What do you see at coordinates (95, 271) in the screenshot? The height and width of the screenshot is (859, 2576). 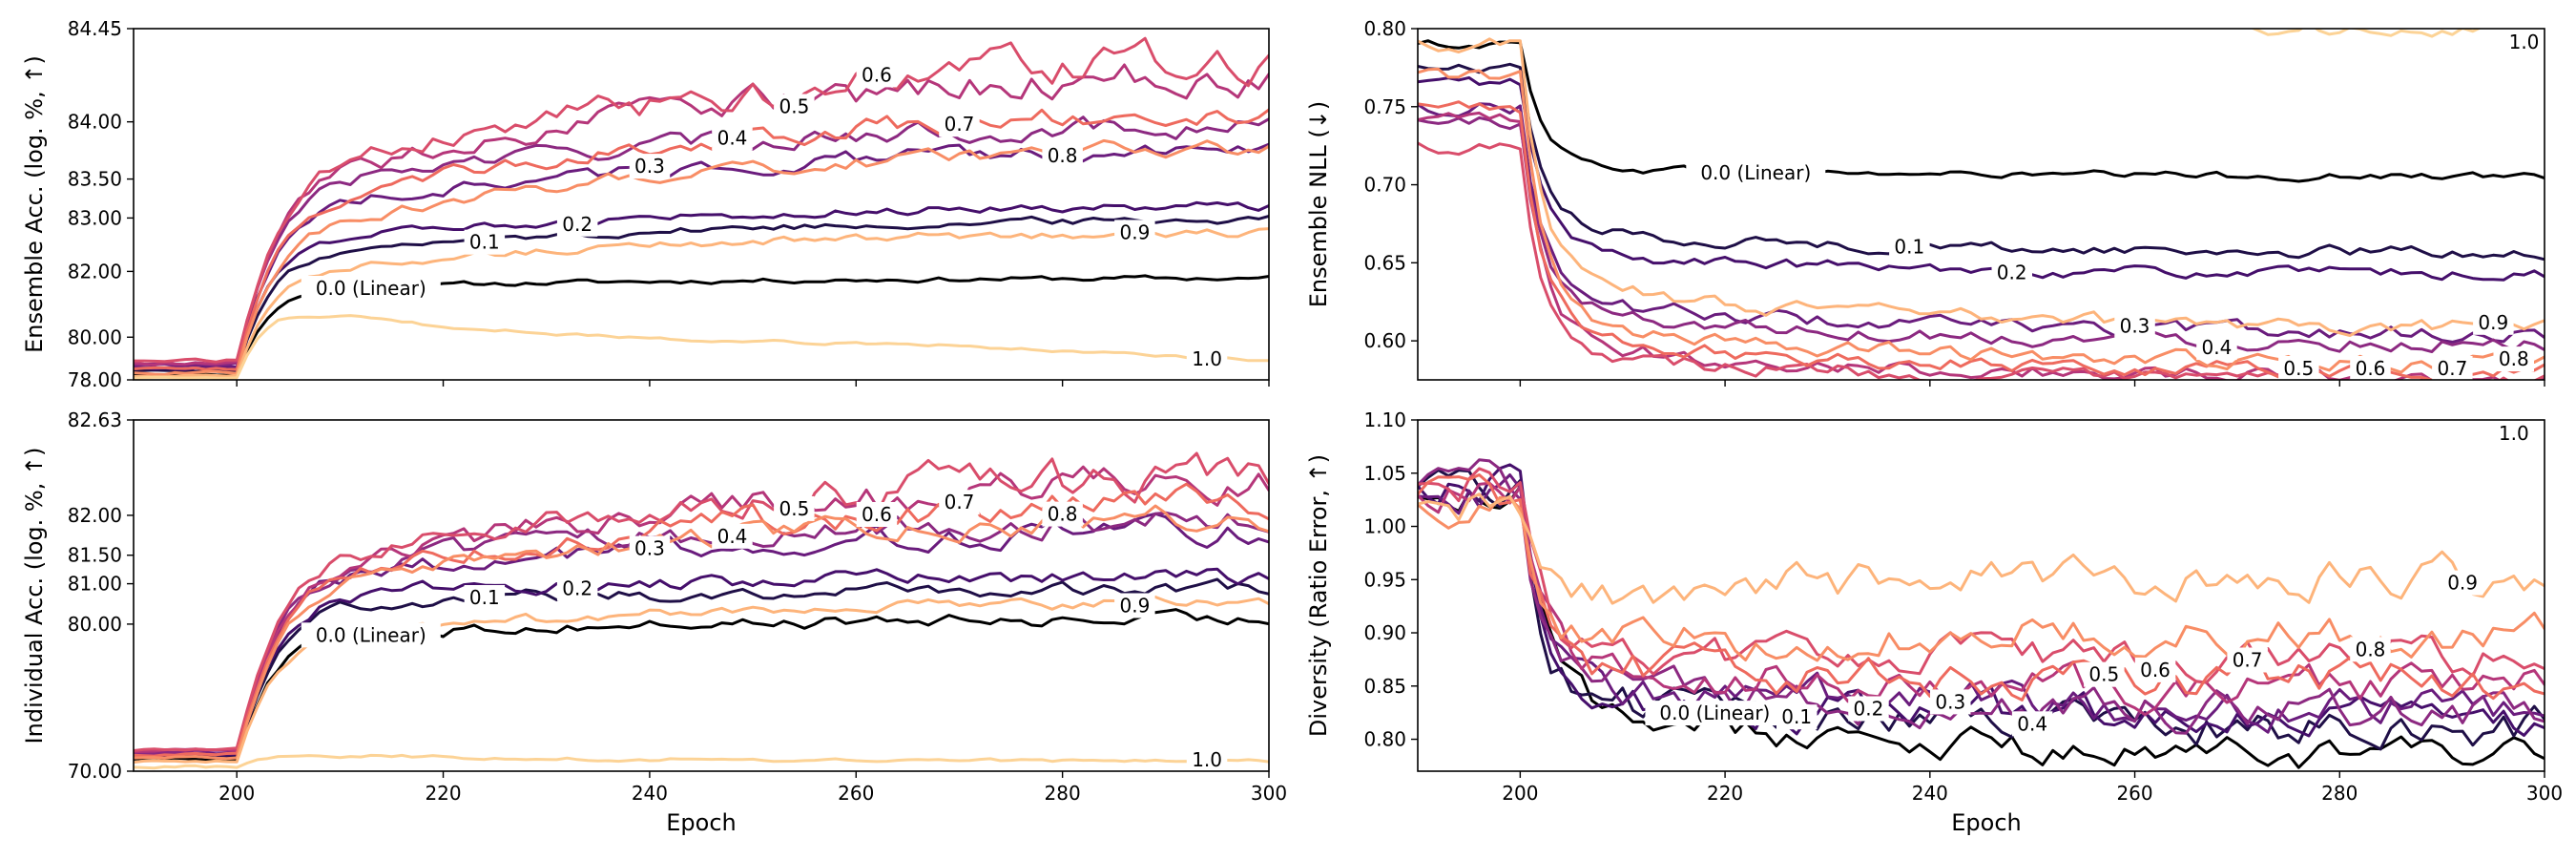 I see `y-tick-label: 82.00` at bounding box center [95, 271].